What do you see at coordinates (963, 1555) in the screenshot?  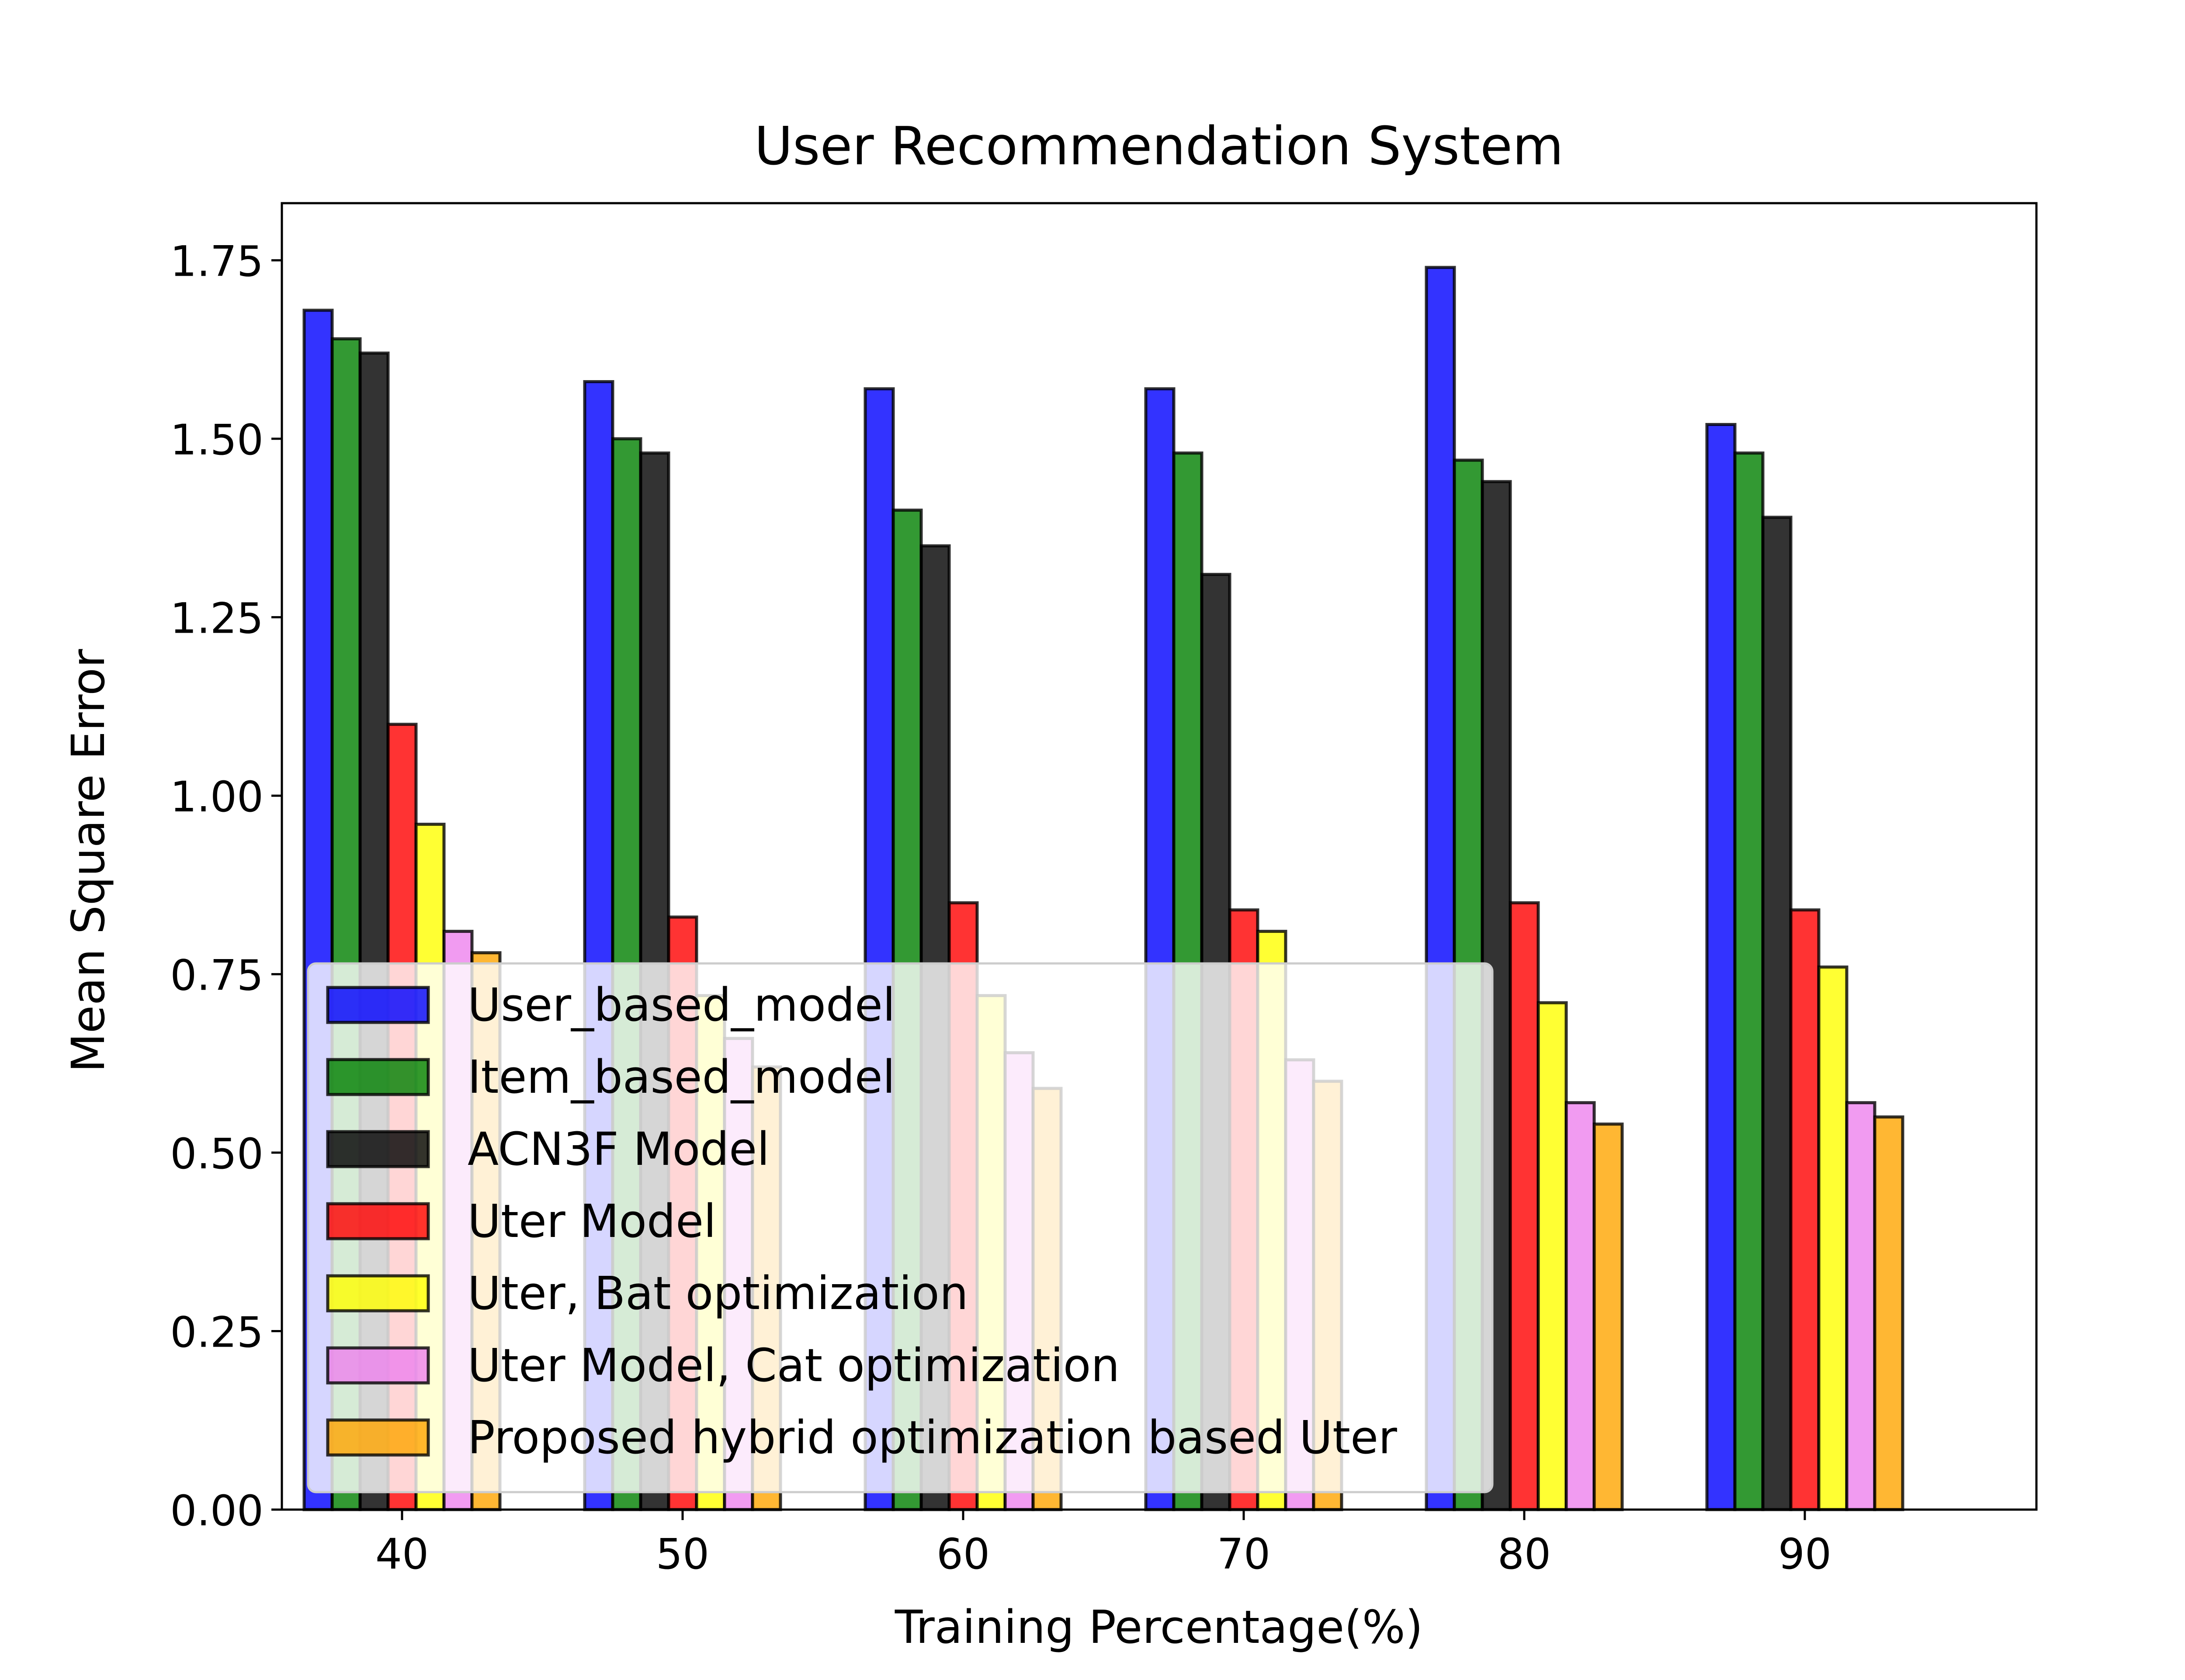 I see `x-tick-label: 60` at bounding box center [963, 1555].